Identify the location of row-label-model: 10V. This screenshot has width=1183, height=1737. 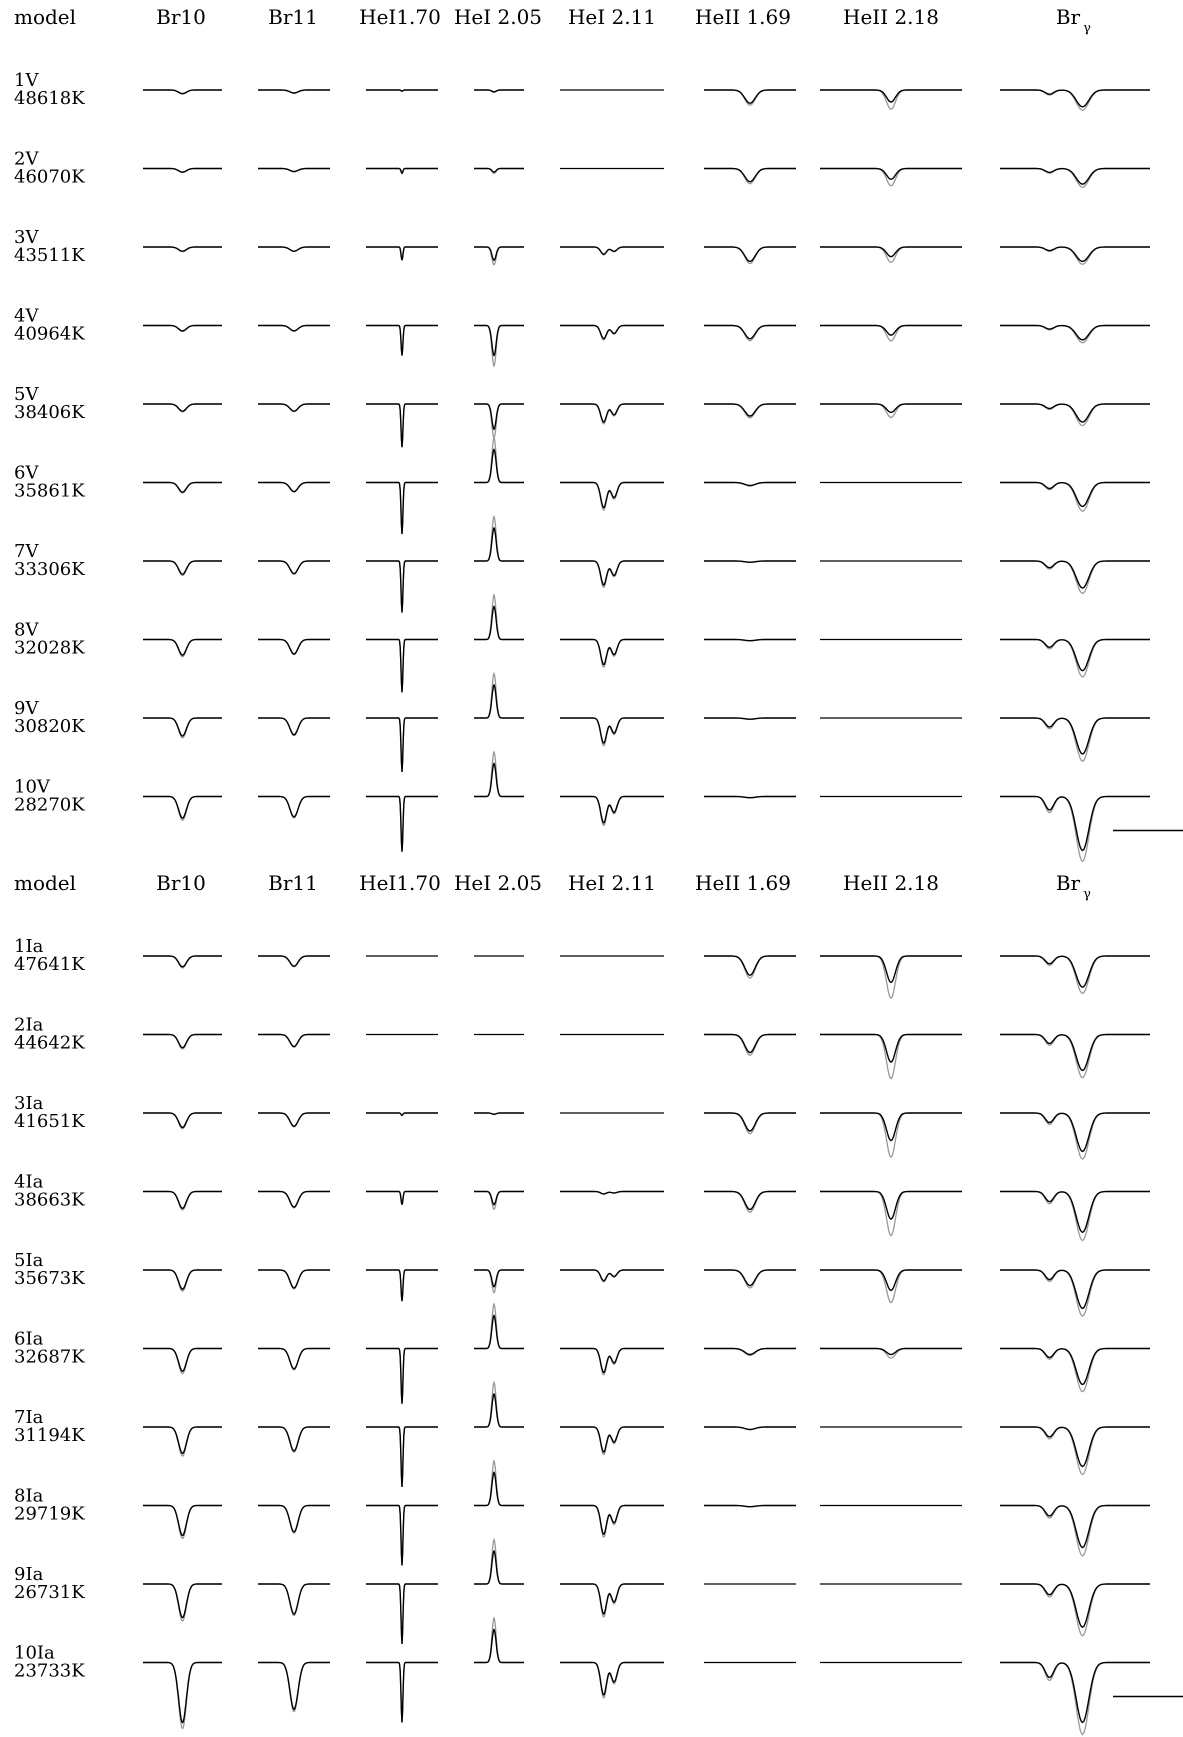
(32, 787).